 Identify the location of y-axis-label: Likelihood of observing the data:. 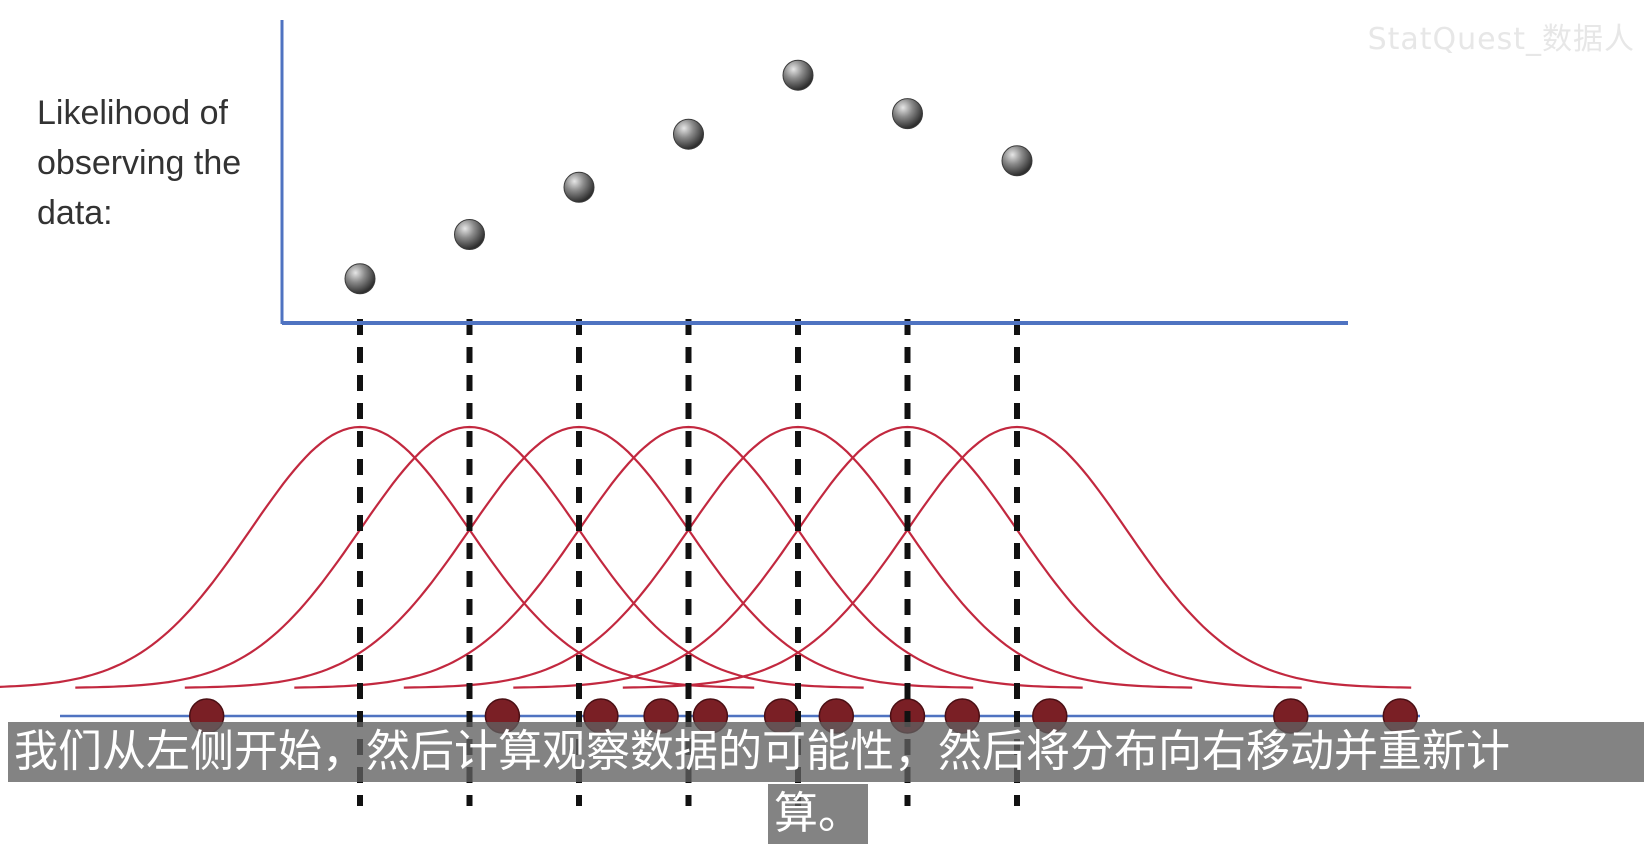
(157, 163).